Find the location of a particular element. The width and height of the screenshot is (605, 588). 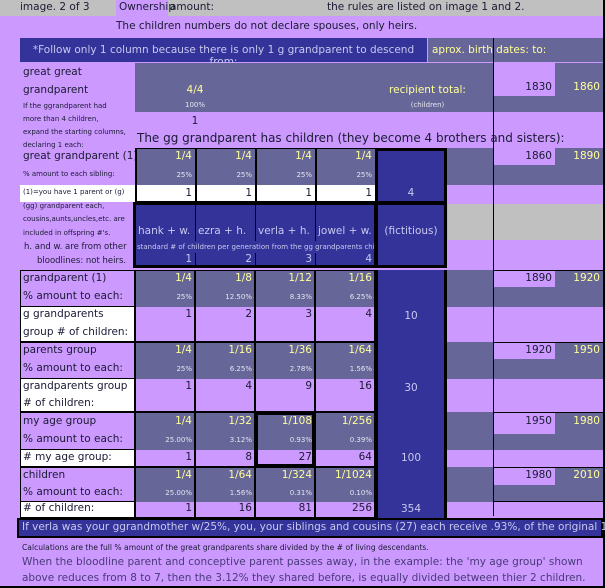

gen-count-label: group # of children: is located at coordinates (76, 332).